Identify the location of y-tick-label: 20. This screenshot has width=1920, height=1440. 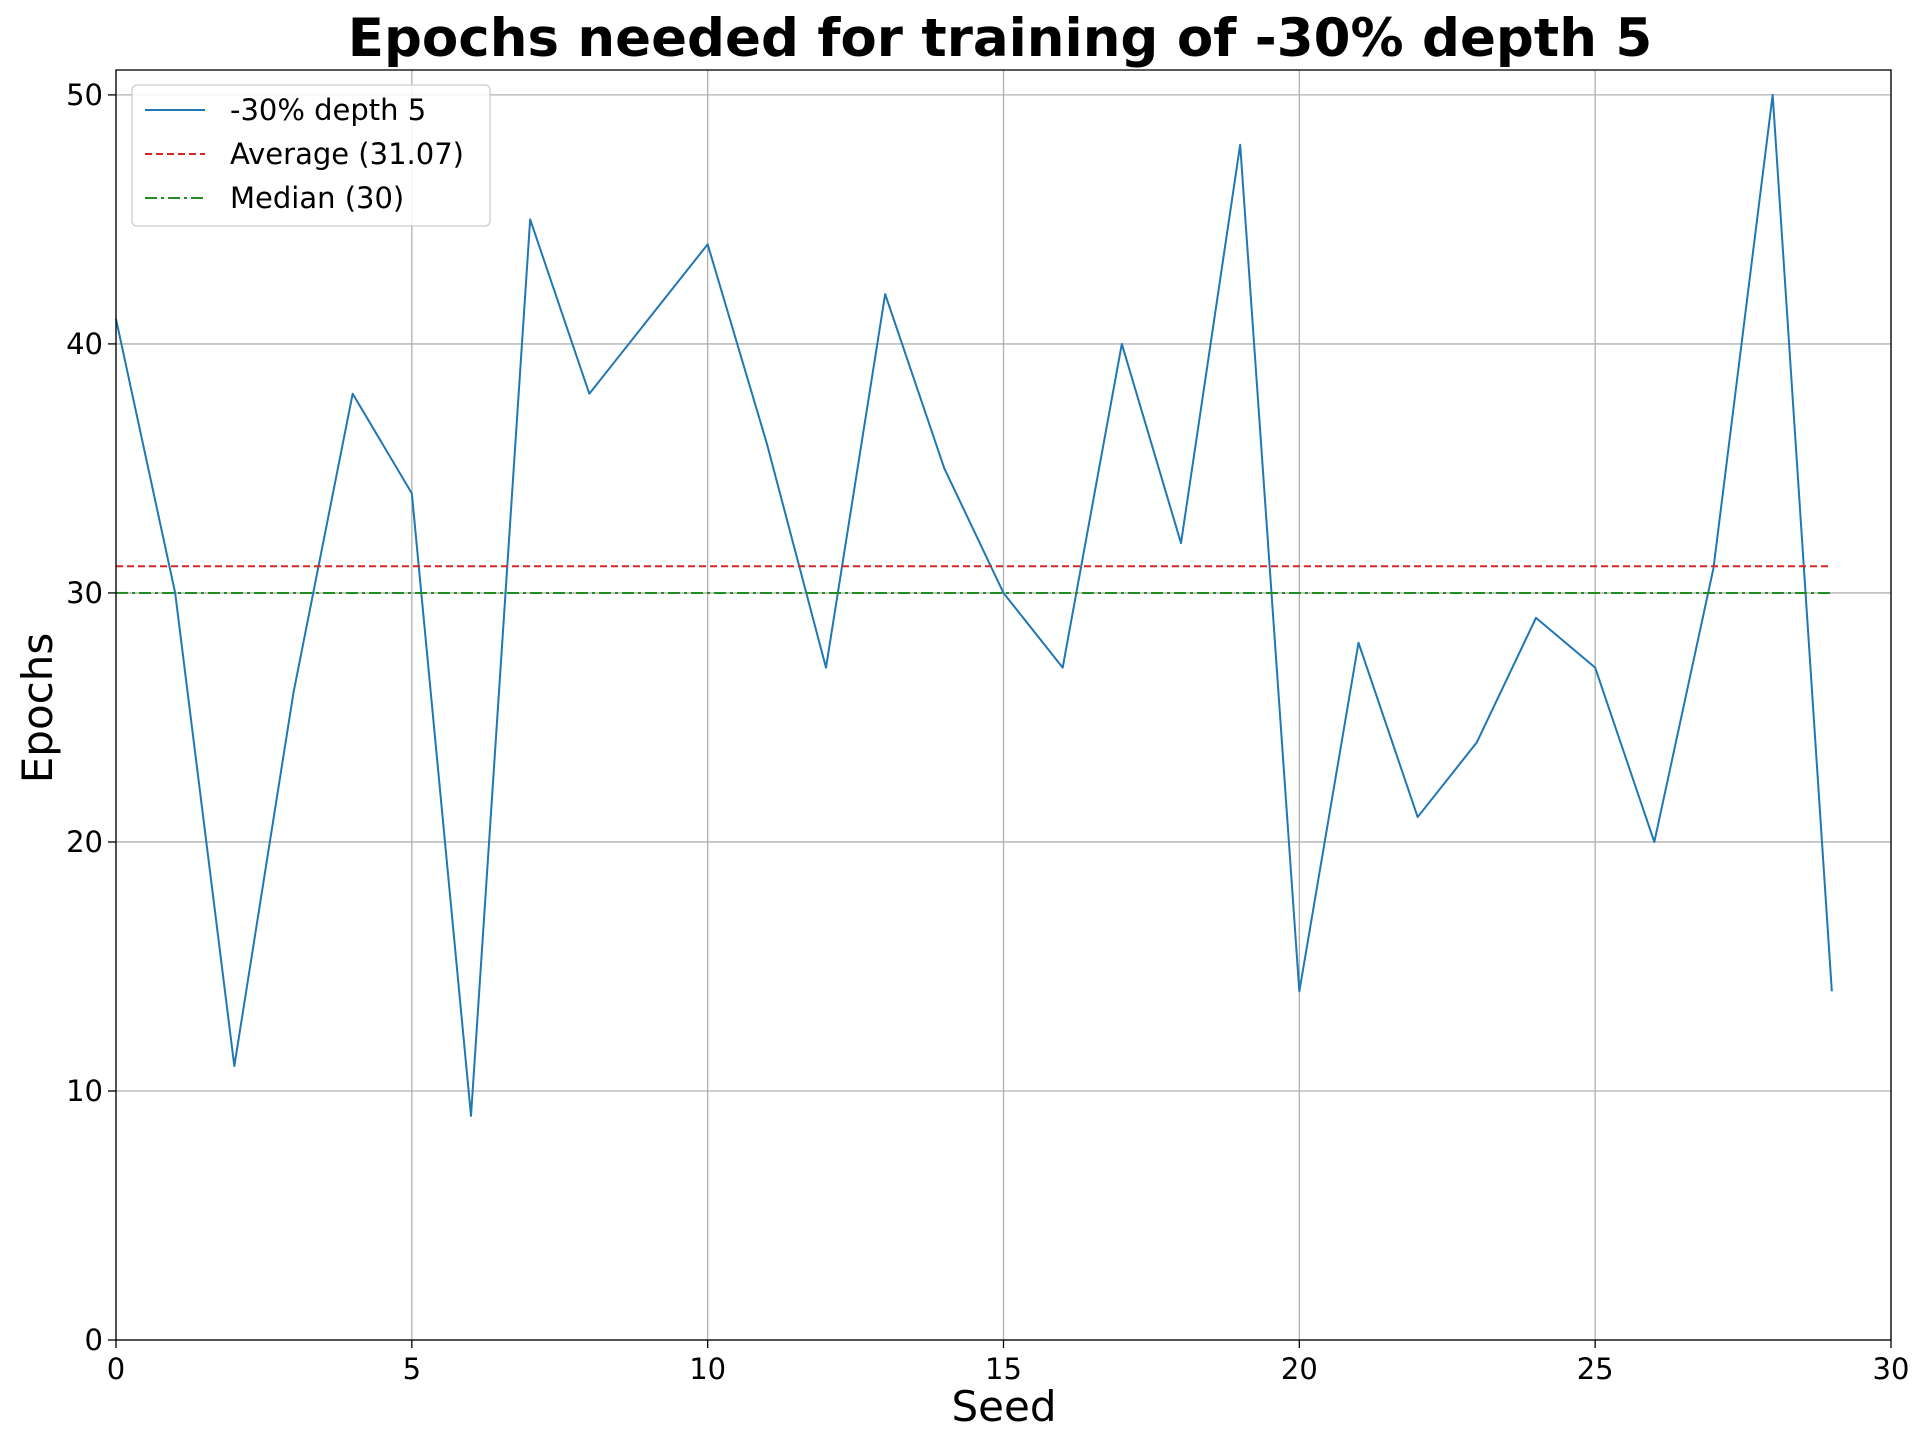
(84, 842).